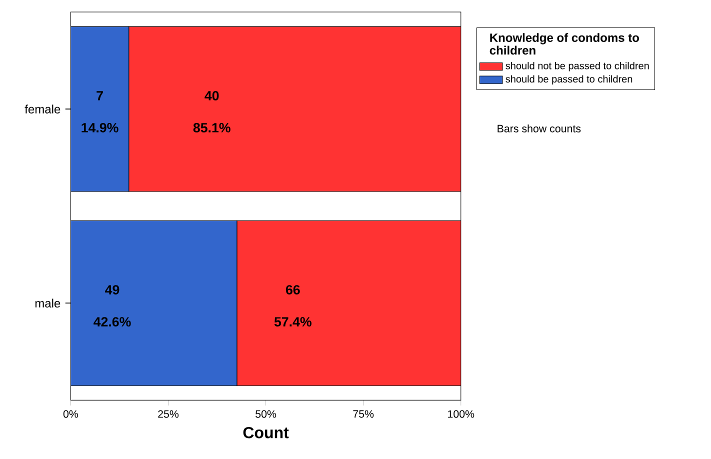 Image resolution: width=711 pixels, height=459 pixels. I want to click on x-axis-title: Count, so click(266, 432).